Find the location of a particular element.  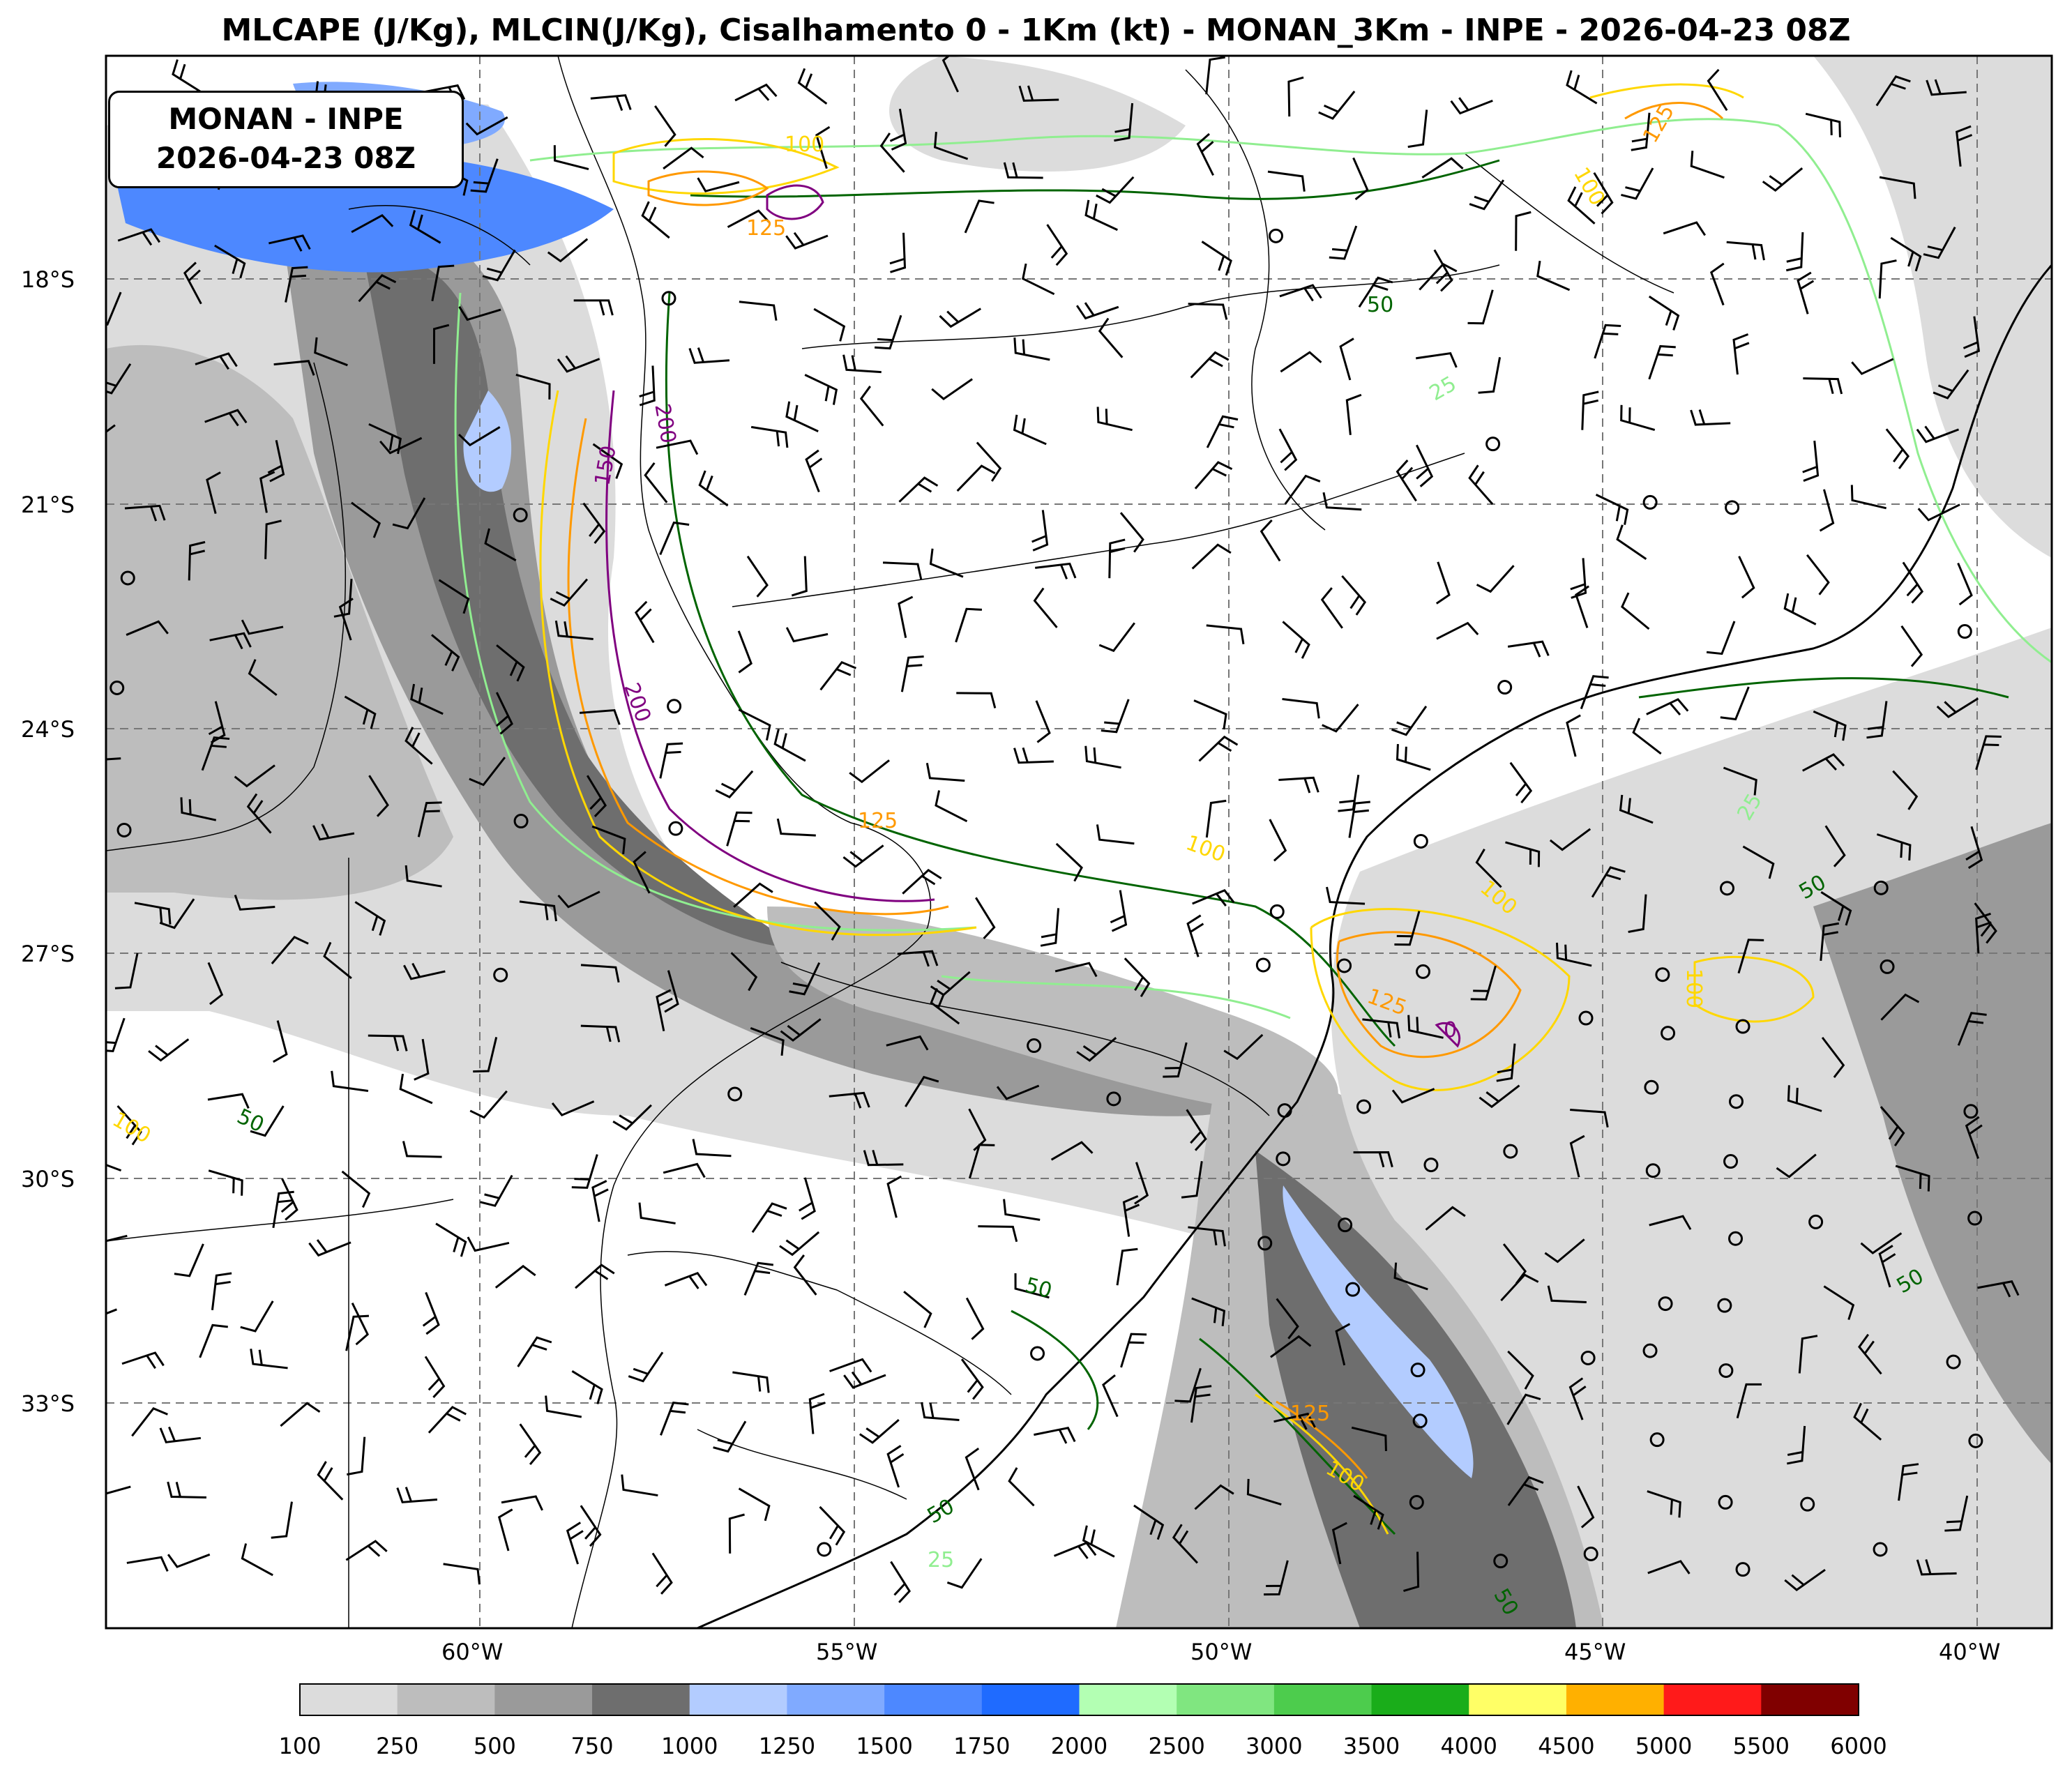

lat-label-30s: 30°S is located at coordinates (48, 1179).